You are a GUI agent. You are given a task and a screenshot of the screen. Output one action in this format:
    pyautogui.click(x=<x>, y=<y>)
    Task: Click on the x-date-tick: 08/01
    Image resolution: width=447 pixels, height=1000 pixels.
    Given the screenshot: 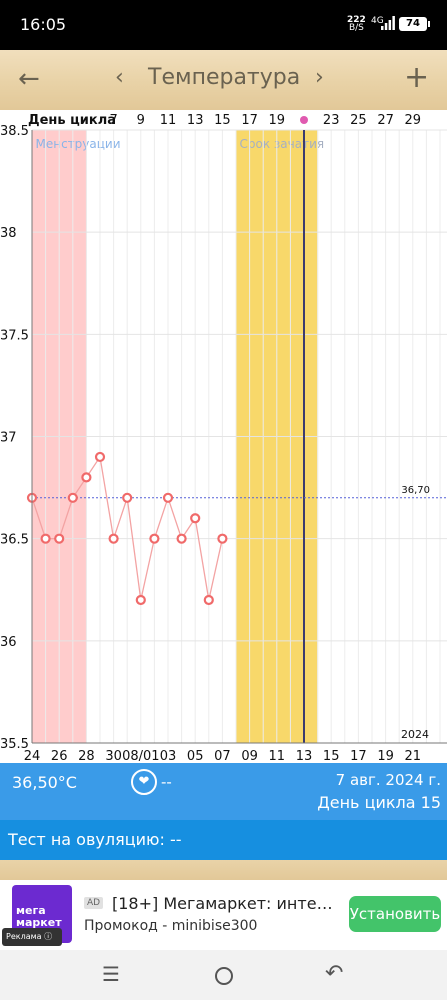 What is the action you would take?
    pyautogui.click(x=140, y=756)
    